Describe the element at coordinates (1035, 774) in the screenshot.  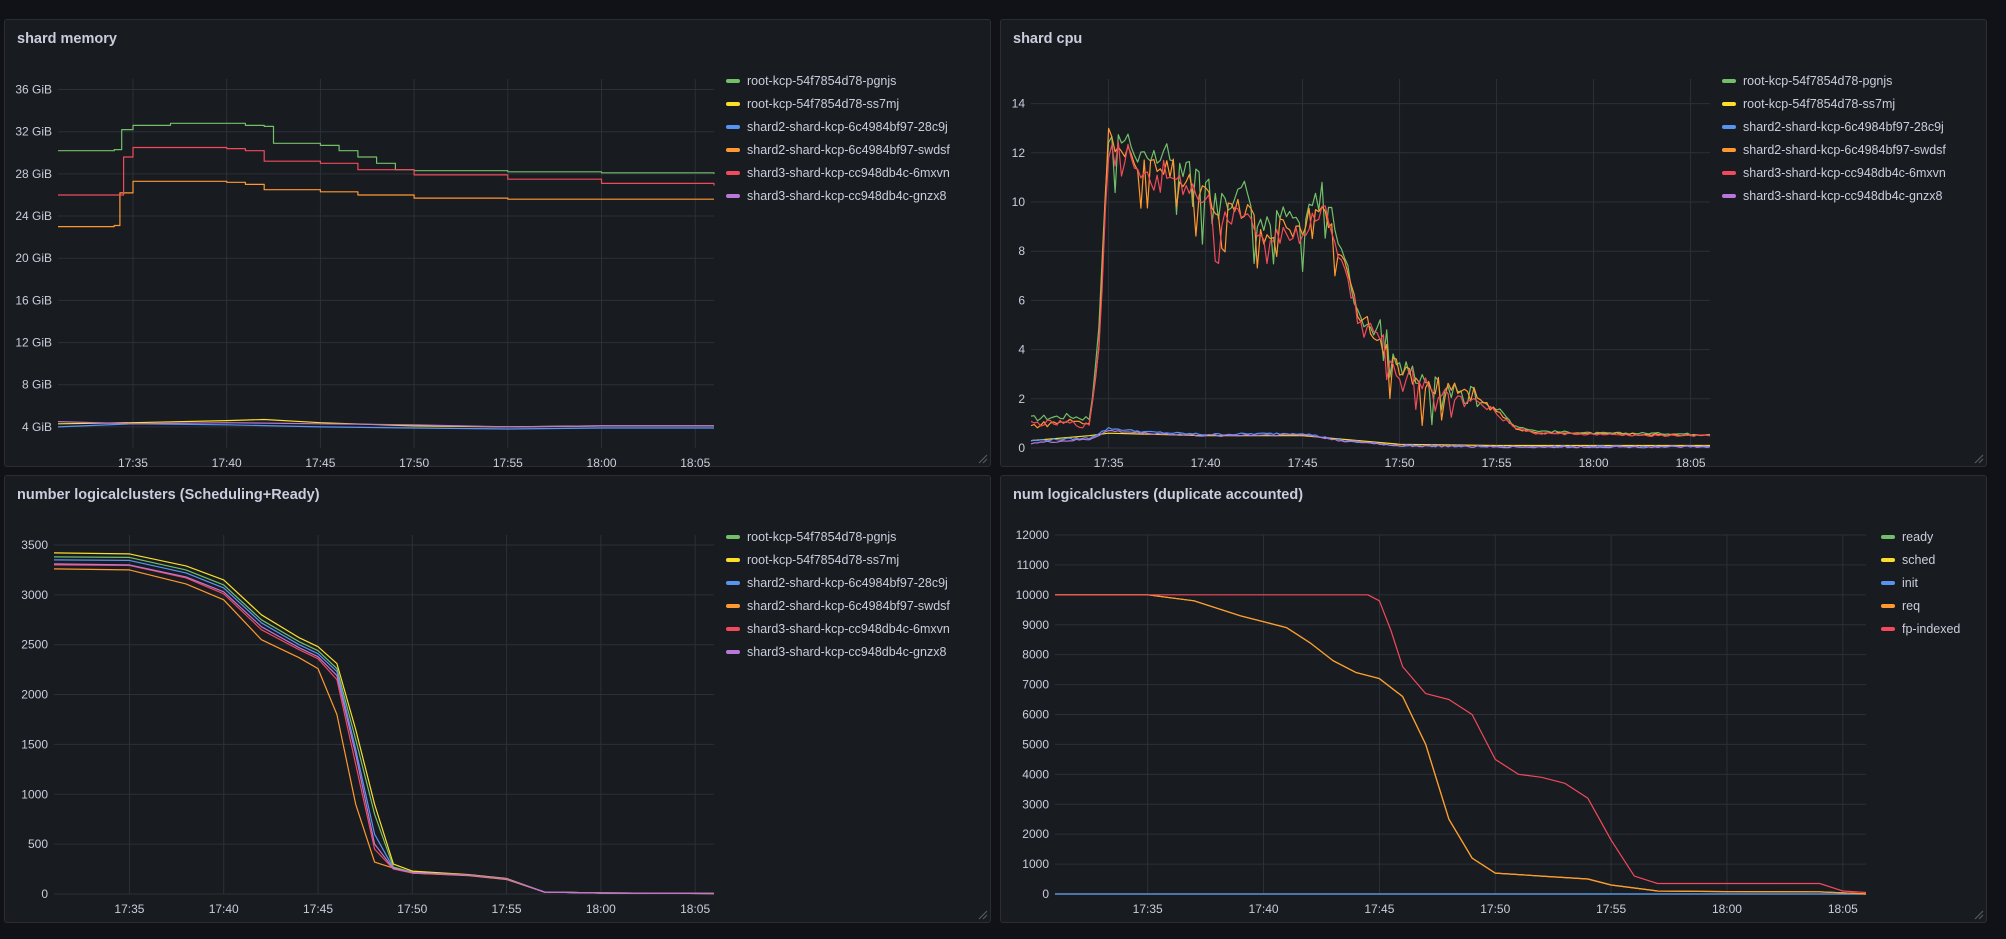
I see `y-tick-label: 4000` at that location.